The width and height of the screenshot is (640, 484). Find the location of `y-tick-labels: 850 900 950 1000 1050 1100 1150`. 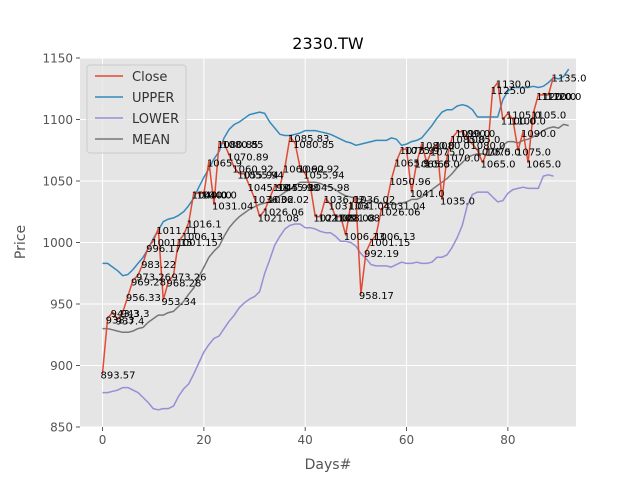

y-tick-labels: 850 900 950 1000 1050 1100 1150 is located at coordinates (61, 243).